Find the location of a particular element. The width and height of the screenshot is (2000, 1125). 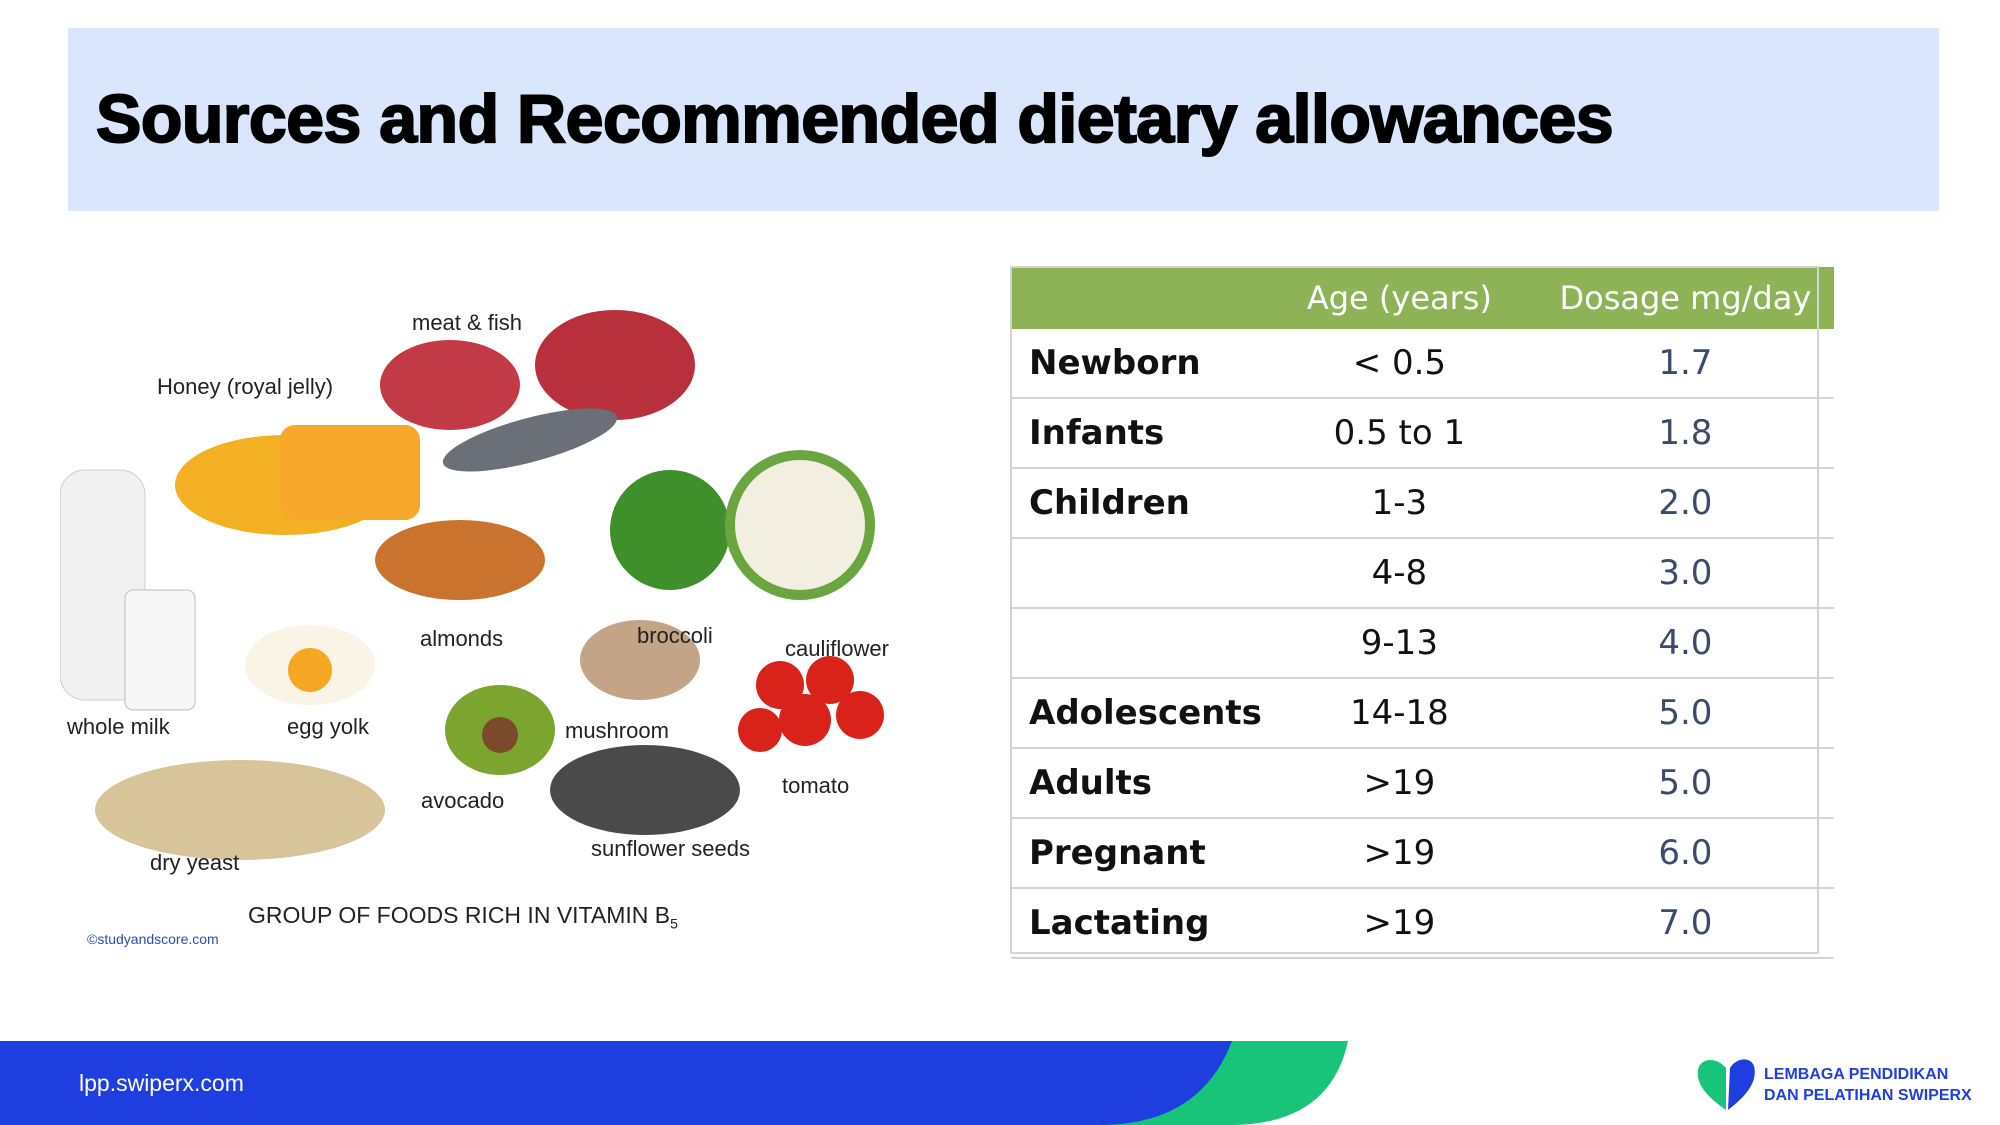

table-cell: Infants is located at coordinates (1136, 433).